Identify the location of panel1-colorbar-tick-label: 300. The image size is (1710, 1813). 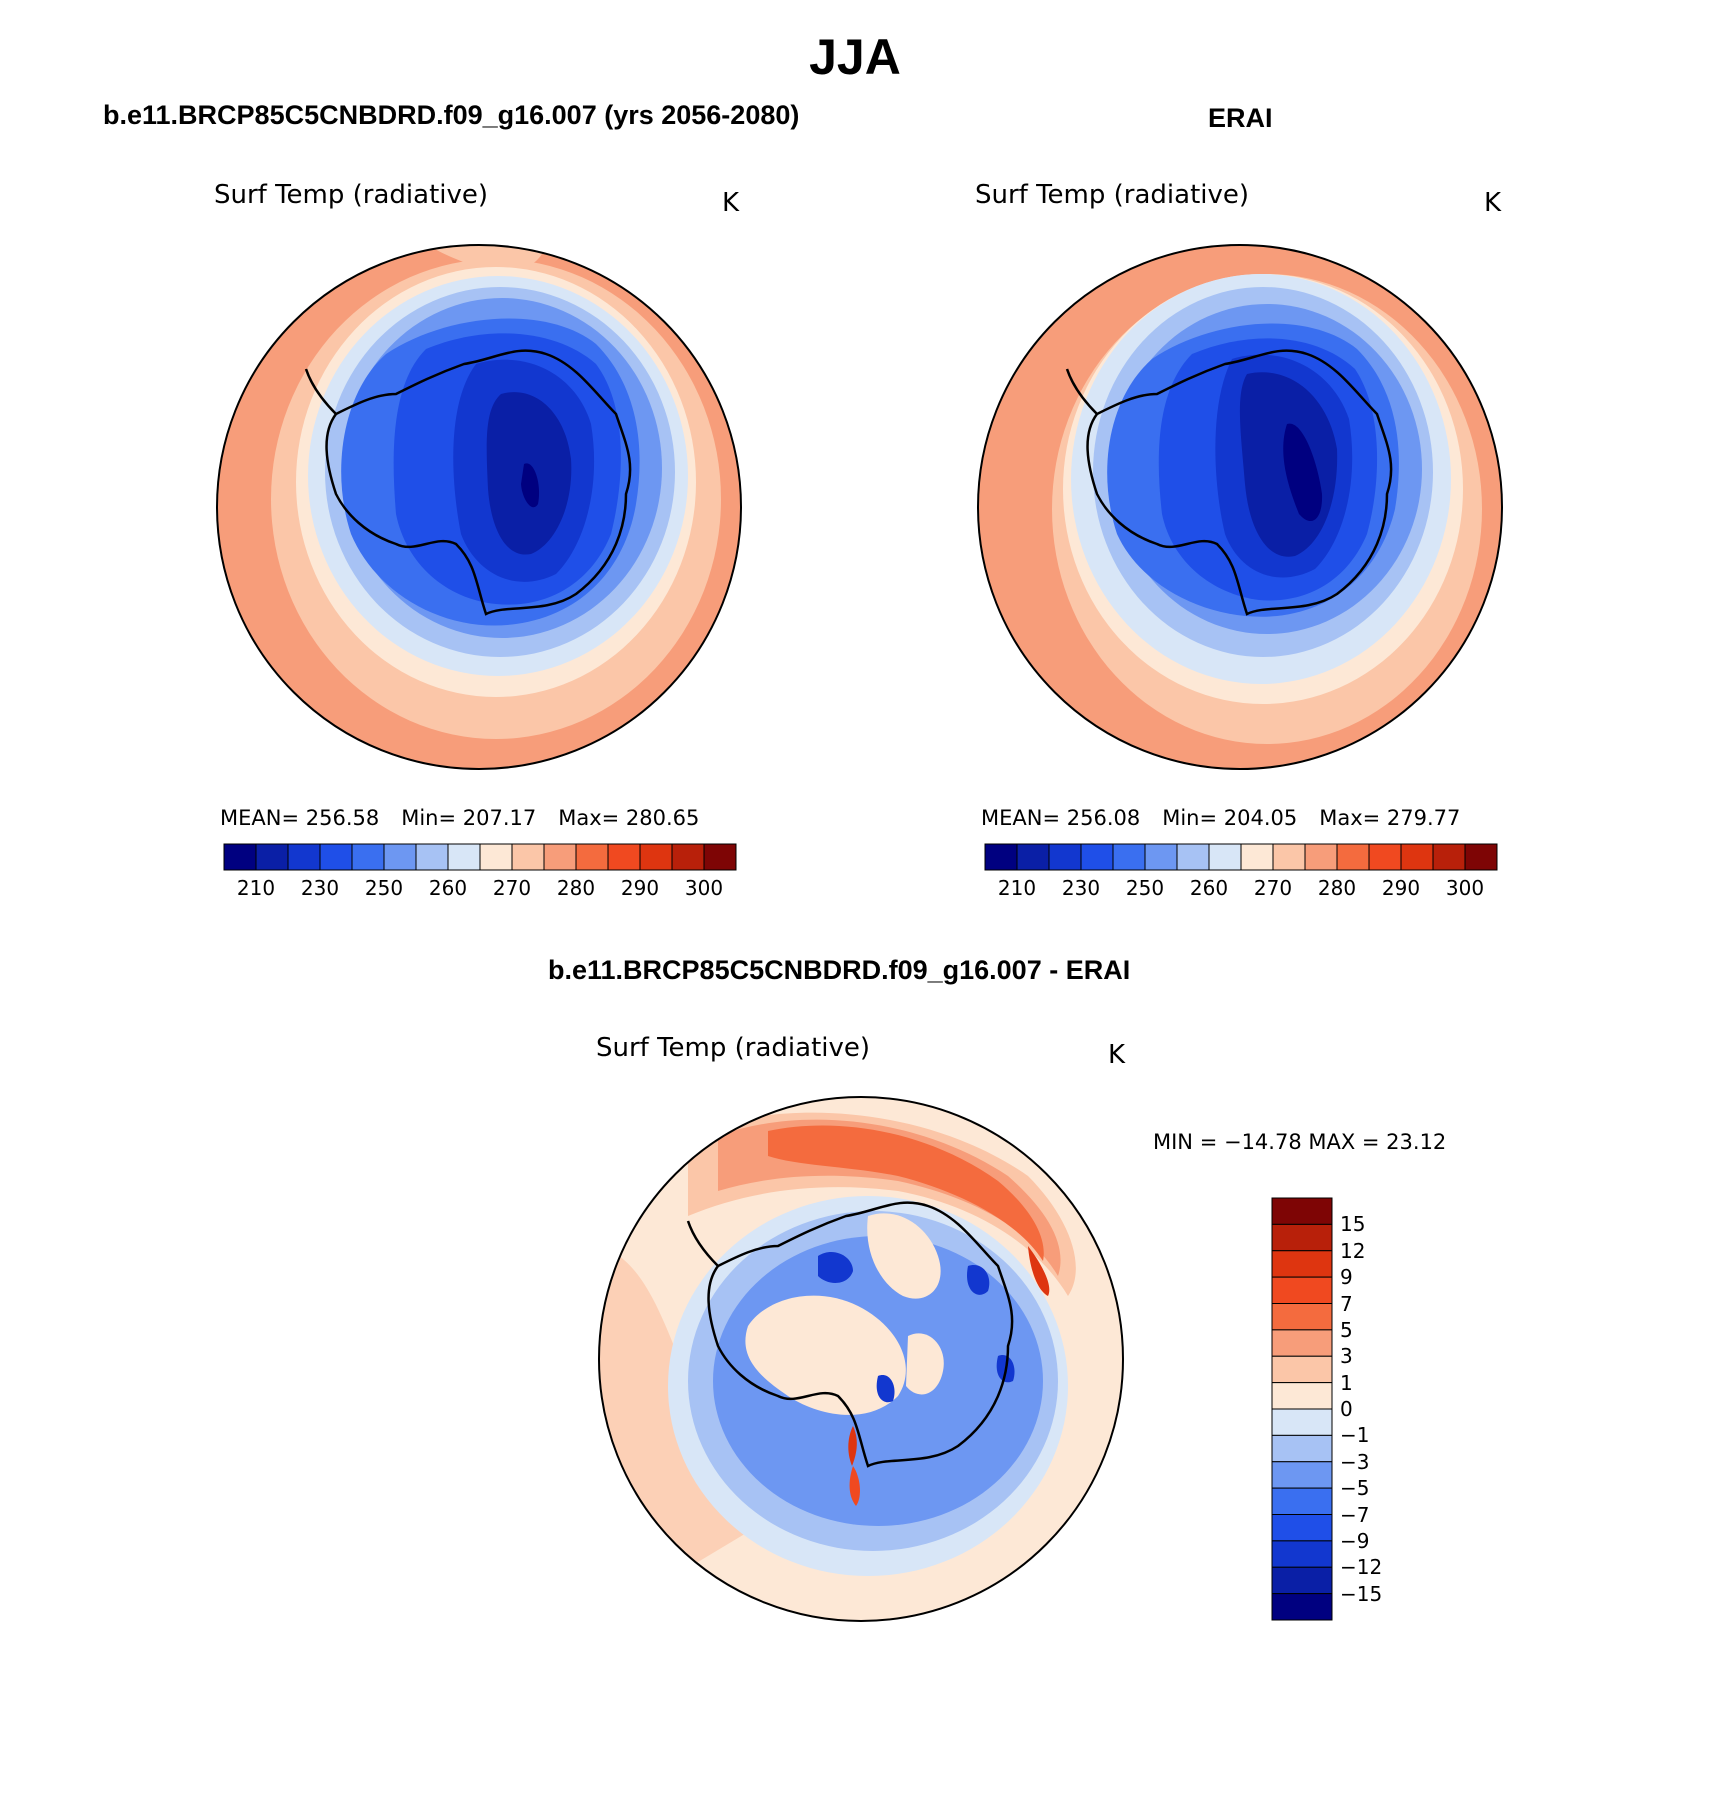
(704, 888).